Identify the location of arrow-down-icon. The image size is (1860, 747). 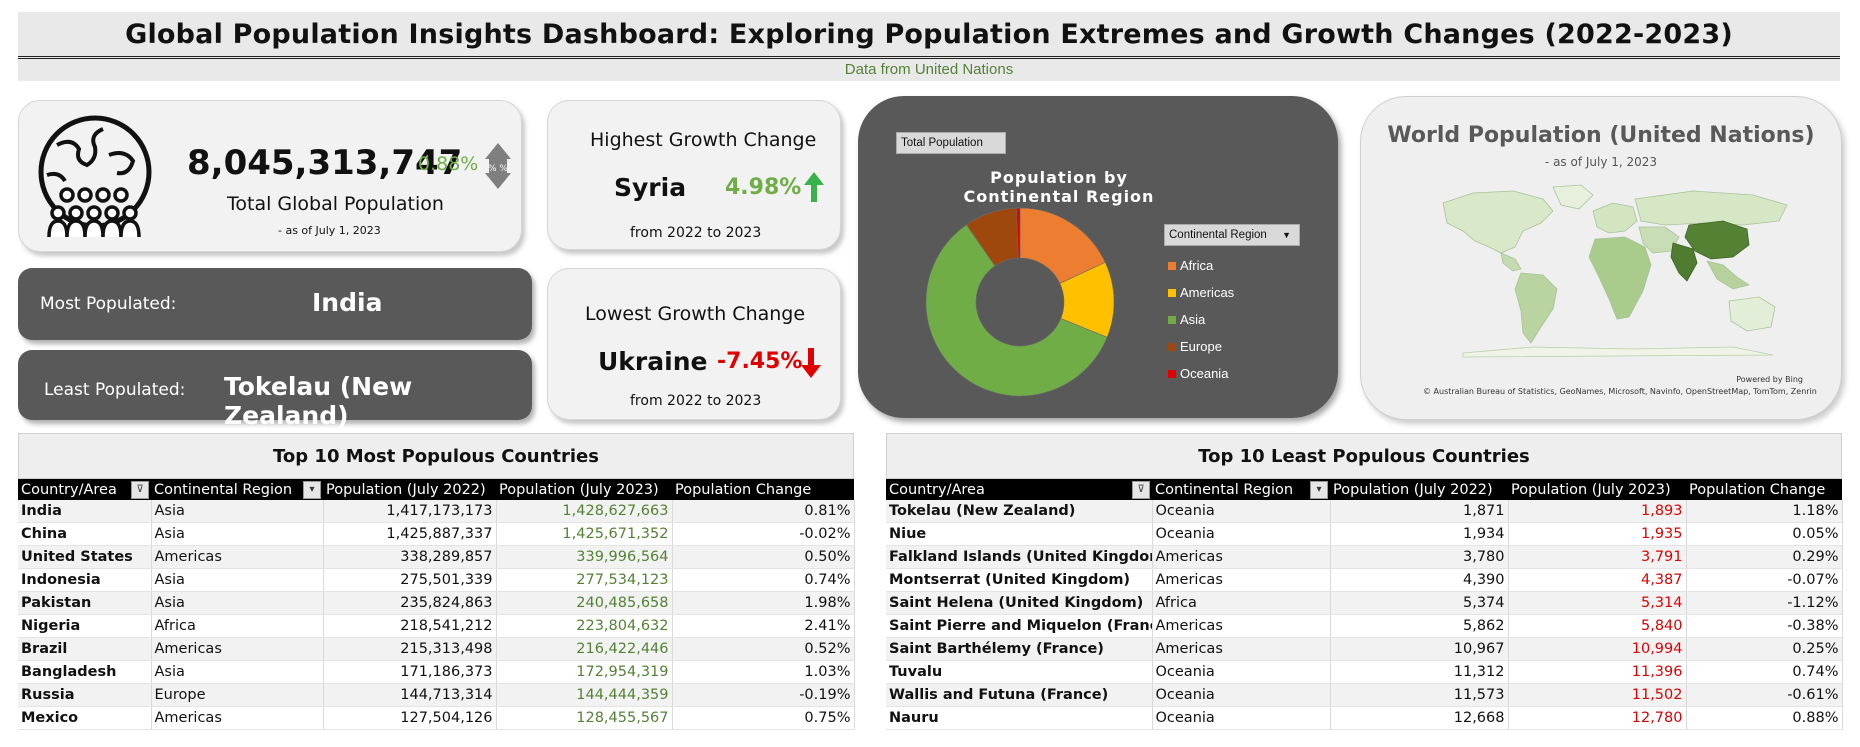
(811, 363).